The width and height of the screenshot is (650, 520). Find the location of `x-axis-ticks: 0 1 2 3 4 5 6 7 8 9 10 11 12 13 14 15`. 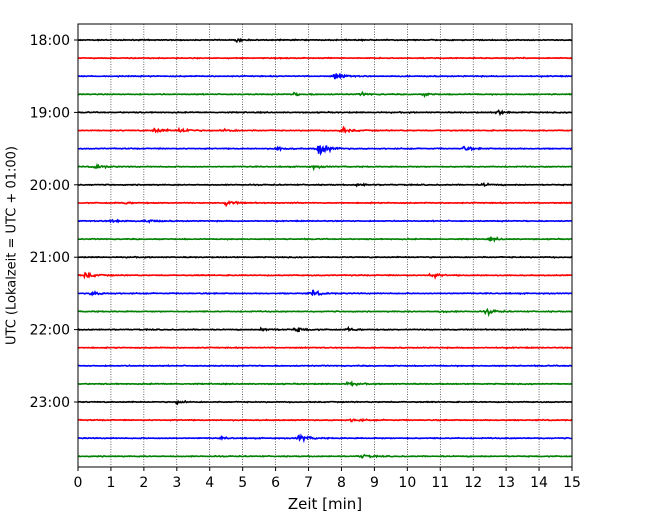

x-axis-ticks: 0 1 2 3 4 5 6 7 8 9 10 11 12 13 14 15 is located at coordinates (327, 479).